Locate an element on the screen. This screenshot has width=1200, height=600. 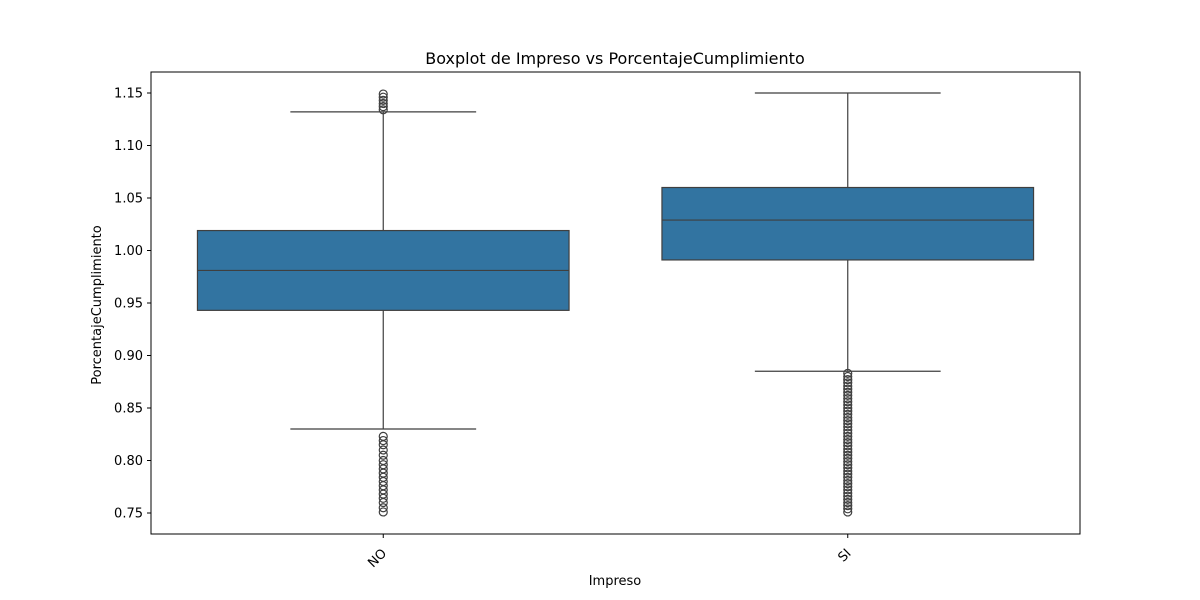
x-axis-label: Impreso is located at coordinates (615, 581).